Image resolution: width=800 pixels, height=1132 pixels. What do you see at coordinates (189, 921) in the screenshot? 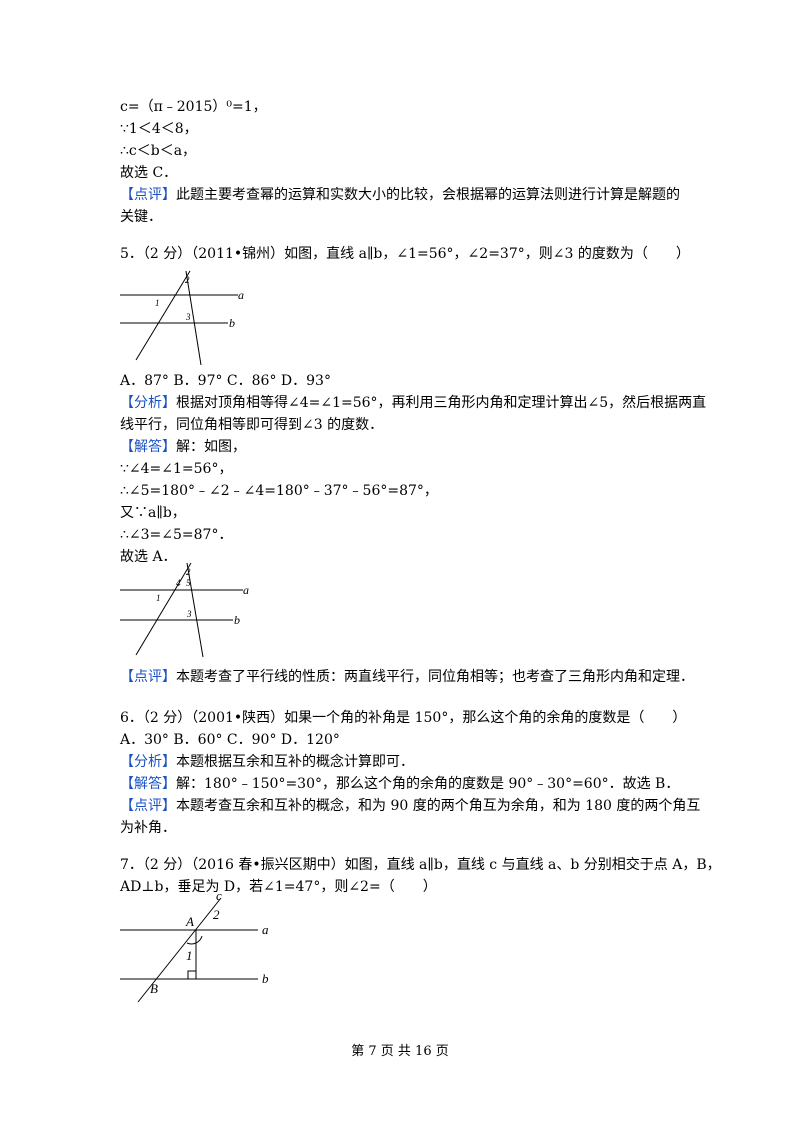
I see `point-A-label: A` at bounding box center [189, 921].